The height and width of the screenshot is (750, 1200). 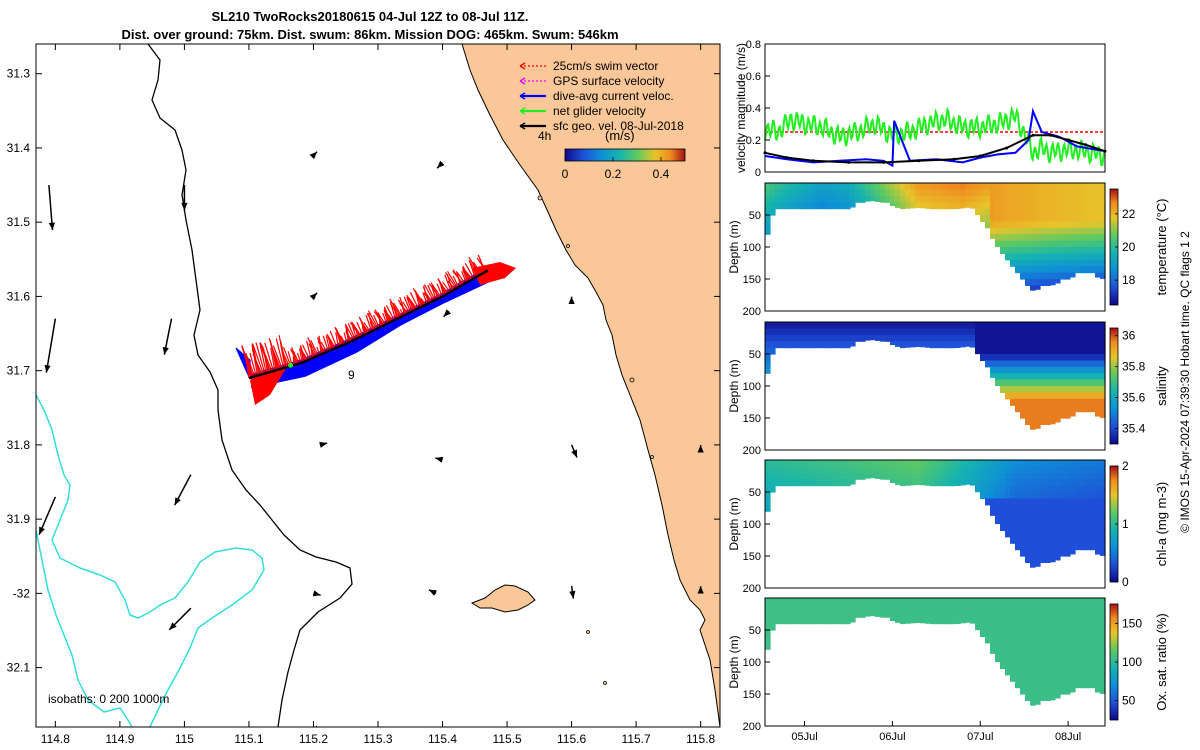 I want to click on legend-entry: net glider velocity, so click(x=582, y=111).